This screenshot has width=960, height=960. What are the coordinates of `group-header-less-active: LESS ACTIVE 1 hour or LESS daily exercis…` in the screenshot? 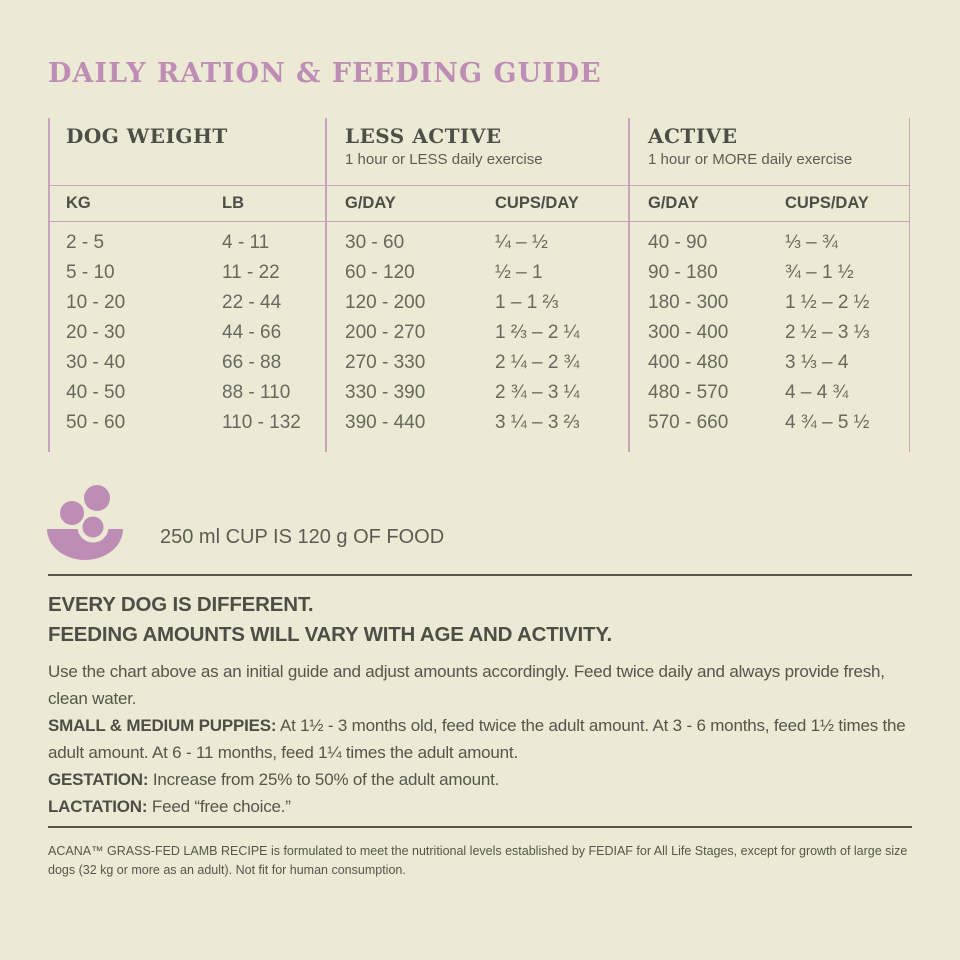 It's located at (476, 151).